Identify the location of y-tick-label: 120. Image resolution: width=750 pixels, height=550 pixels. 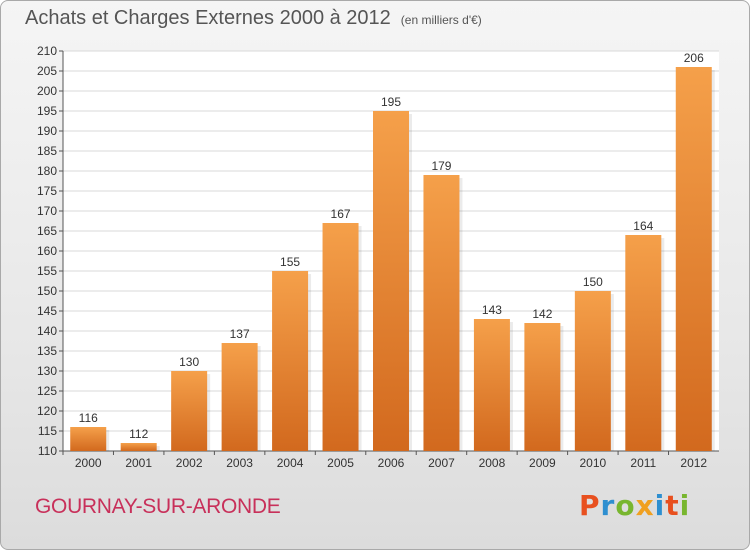
(47, 411).